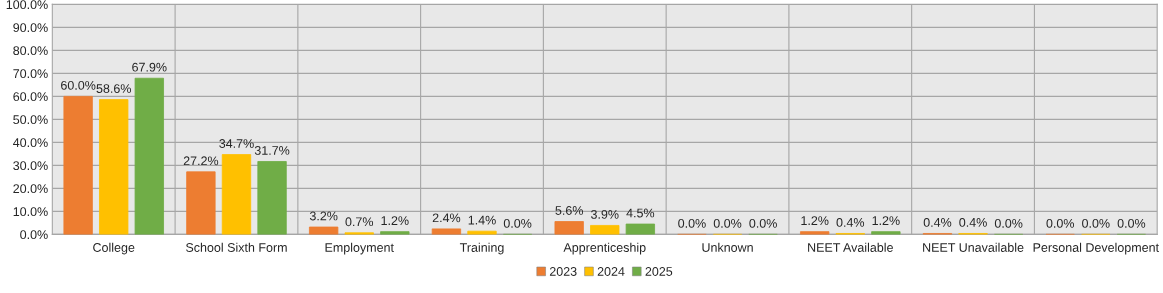 Image resolution: width=1163 pixels, height=293 pixels. What do you see at coordinates (640, 213) in the screenshot?
I see `data-label: 4.5%` at bounding box center [640, 213].